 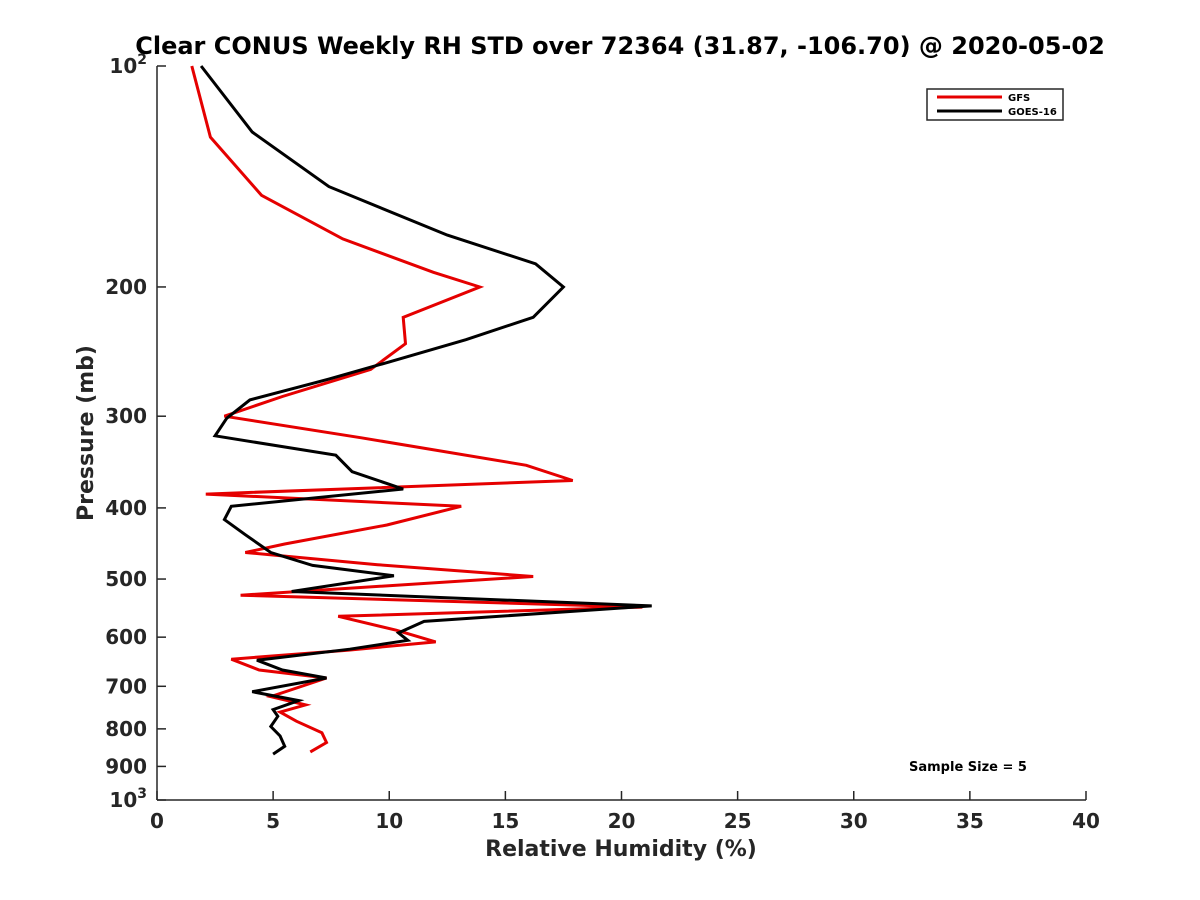 What do you see at coordinates (126, 729) in the screenshot?
I see `y-tick-label: 800` at bounding box center [126, 729].